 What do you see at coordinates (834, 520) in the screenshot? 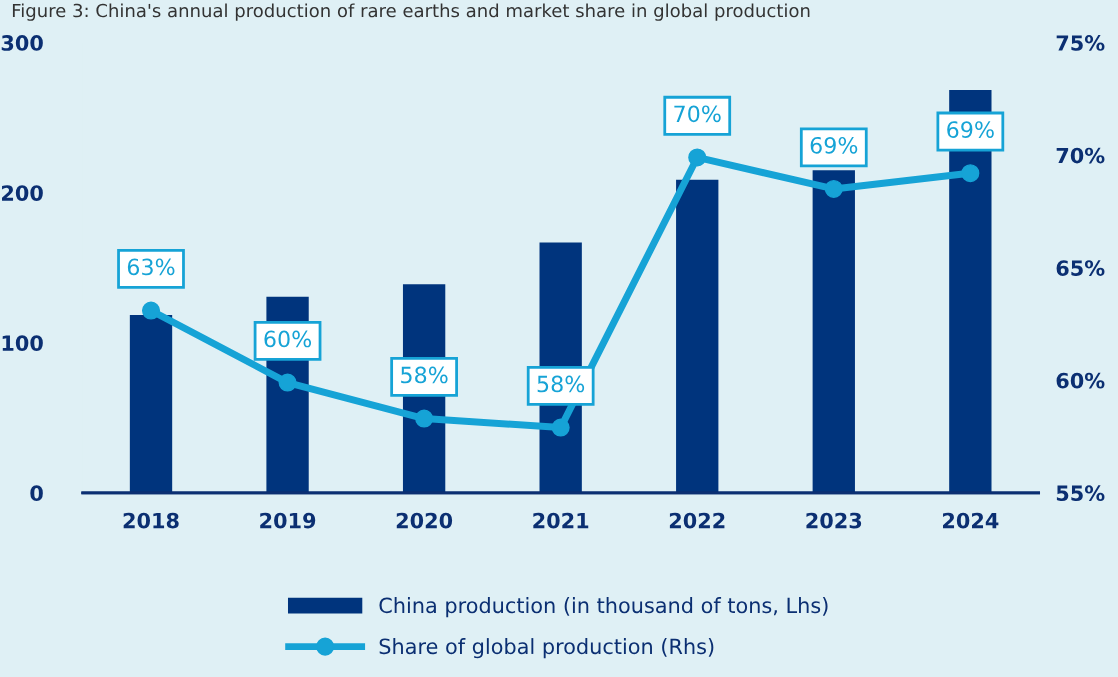
I see `x-tick-label: 2023` at bounding box center [834, 520].